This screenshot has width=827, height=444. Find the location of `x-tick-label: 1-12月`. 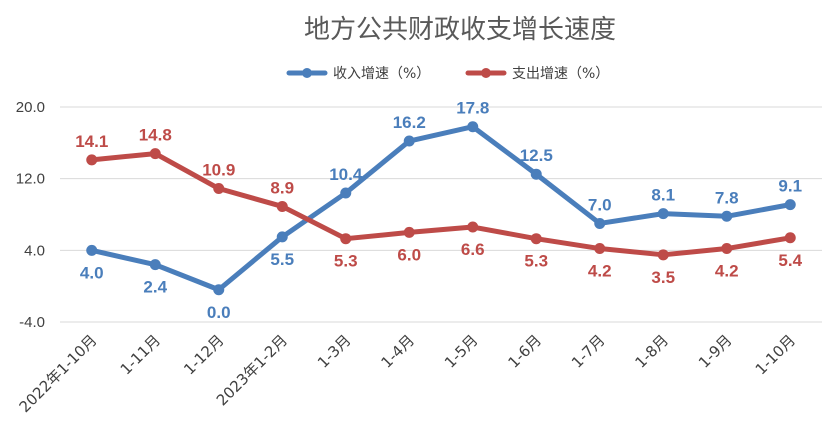

x-tick-label: 1-12月 is located at coordinates (203, 354).